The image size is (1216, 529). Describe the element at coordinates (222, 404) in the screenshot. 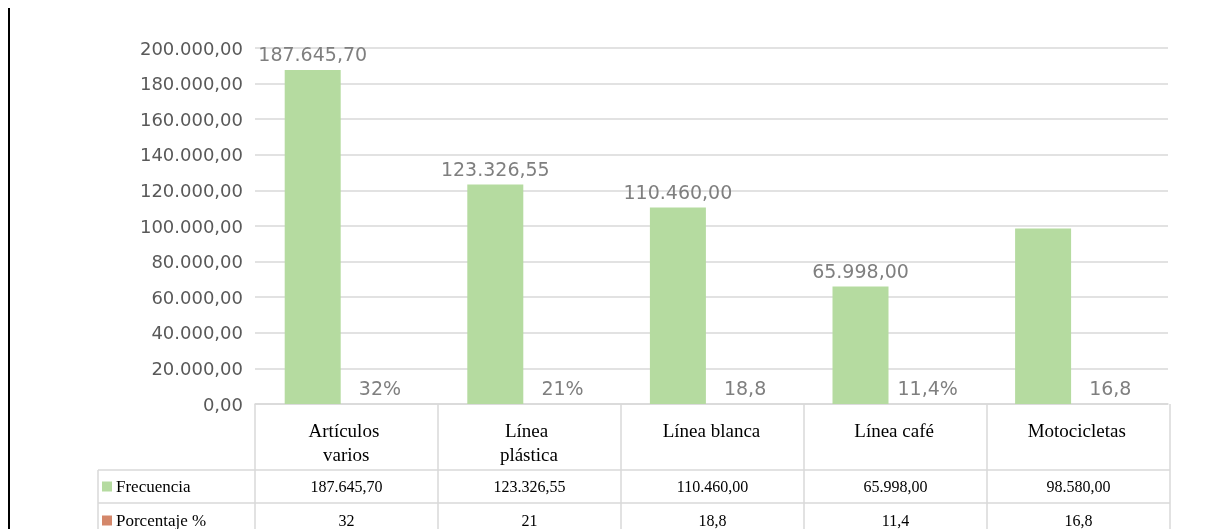

I see `y-tick-label: 0,00` at that location.